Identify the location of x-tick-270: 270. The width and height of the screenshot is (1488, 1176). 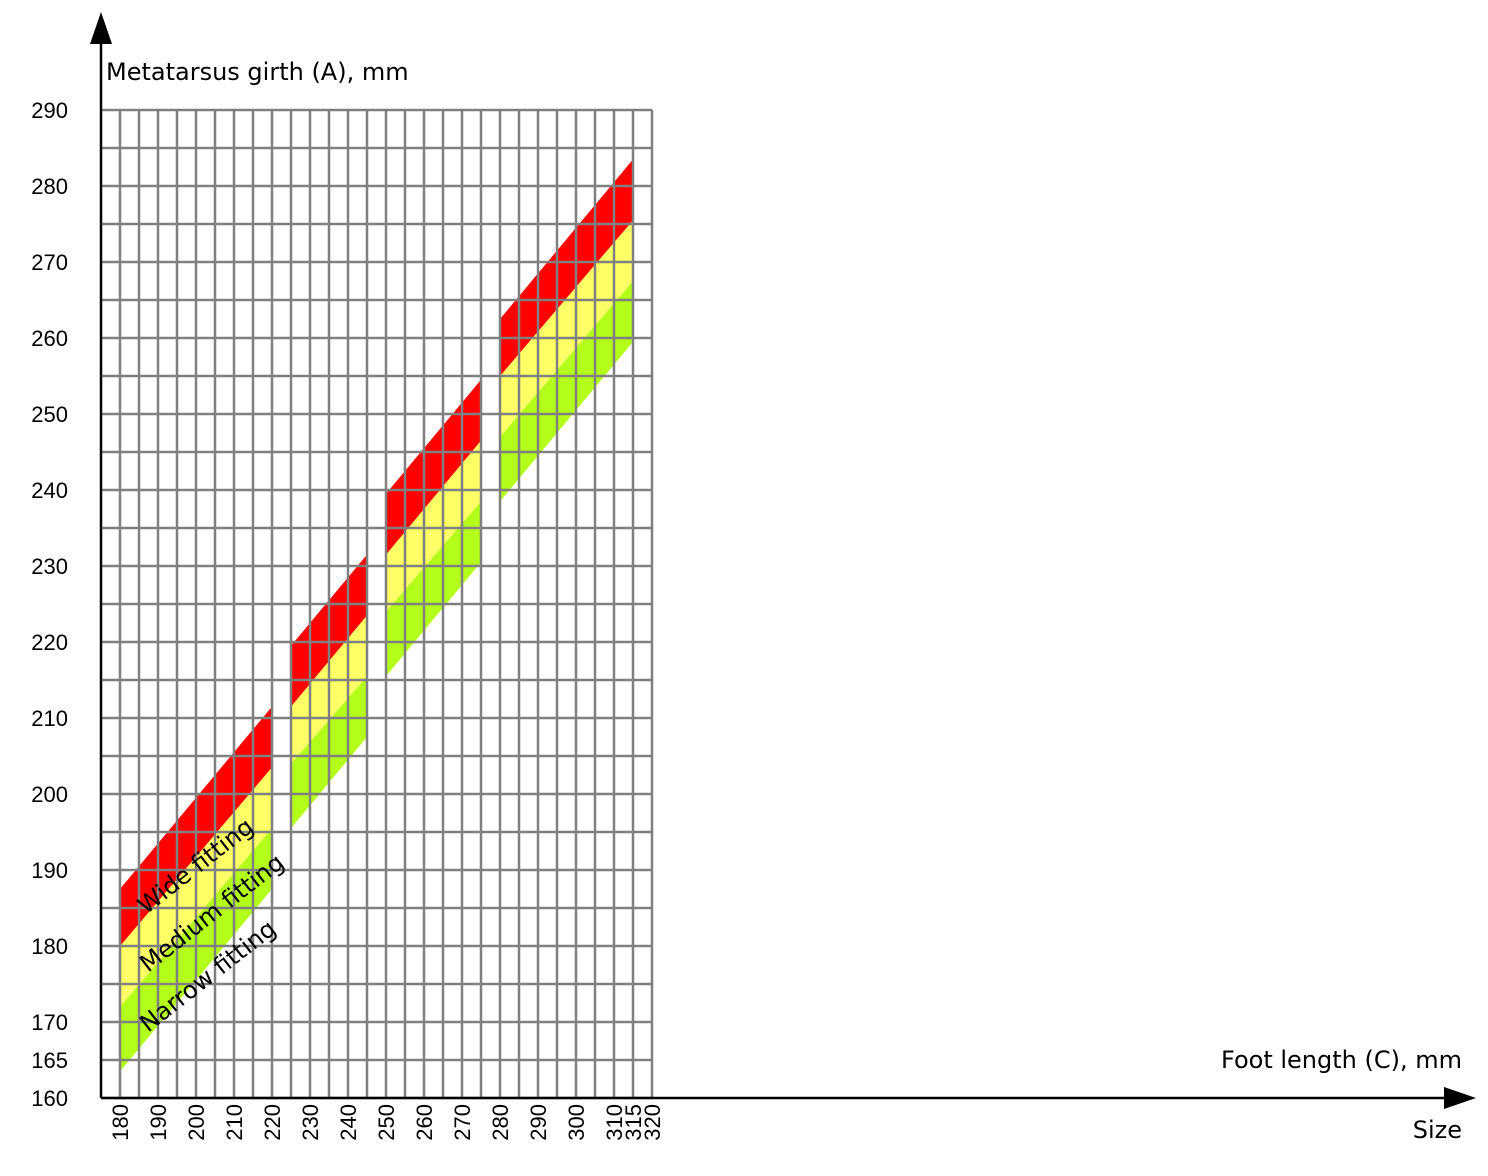
(462, 1122).